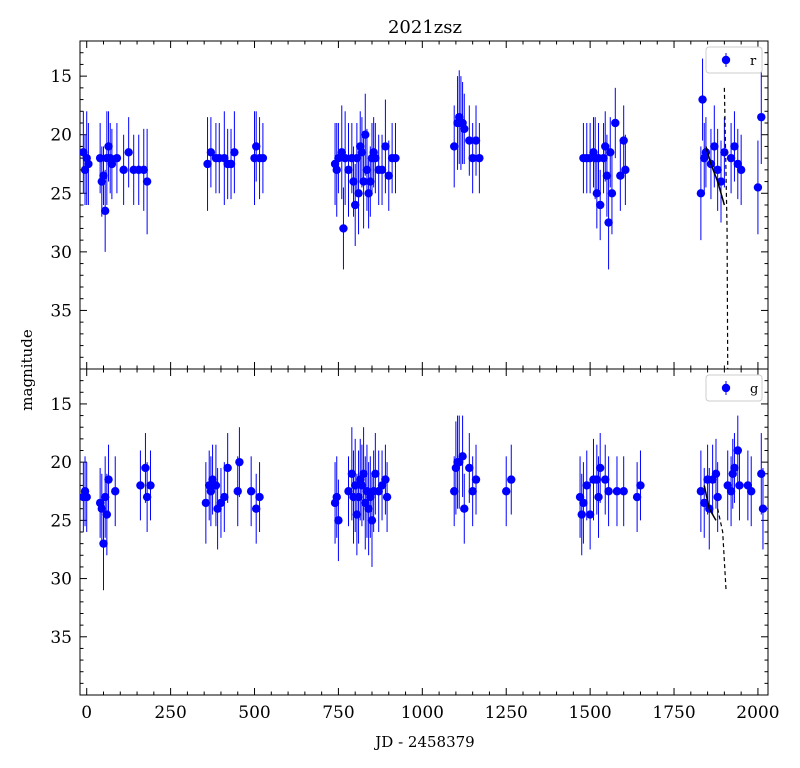  What do you see at coordinates (506, 713) in the screenshot?
I see `x-tick-label: 1250` at bounding box center [506, 713].